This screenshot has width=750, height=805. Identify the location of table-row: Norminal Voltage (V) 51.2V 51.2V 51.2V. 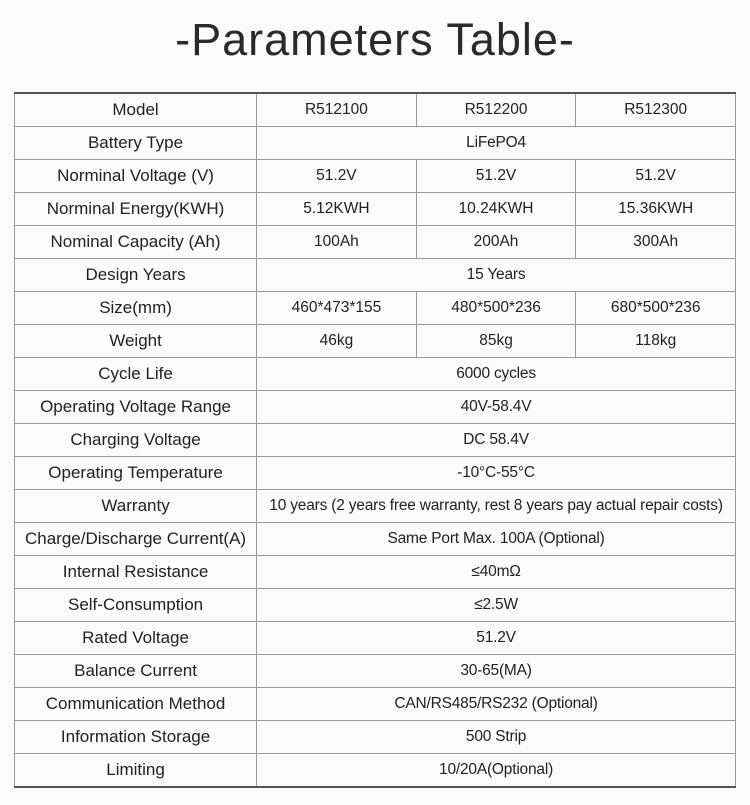
(374, 176).